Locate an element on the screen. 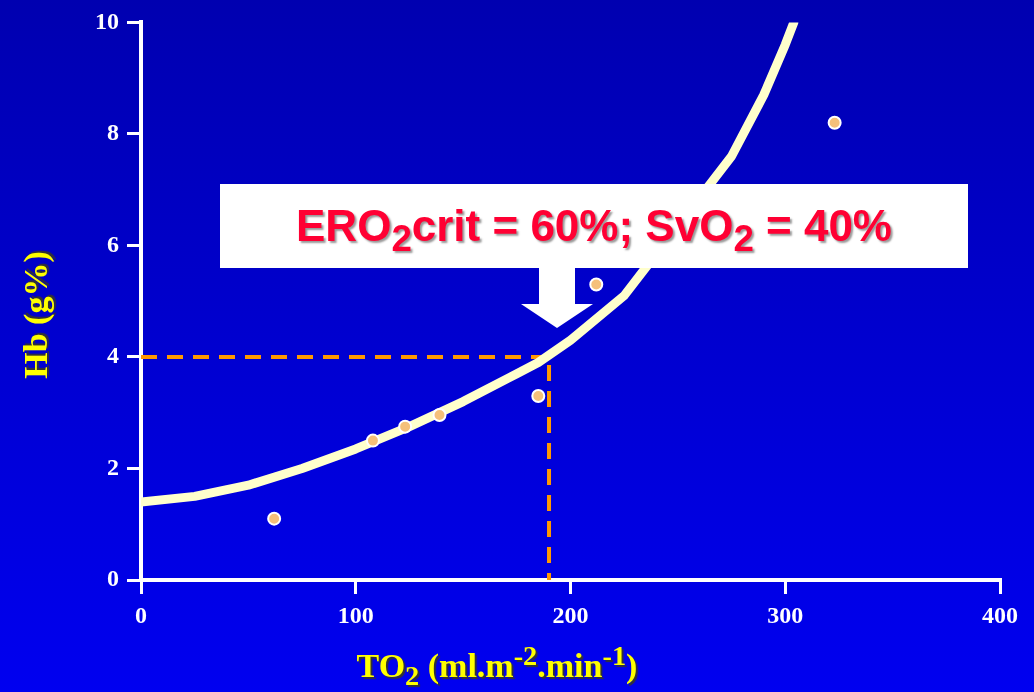  x-tick-label: 100 is located at coordinates (355, 614).